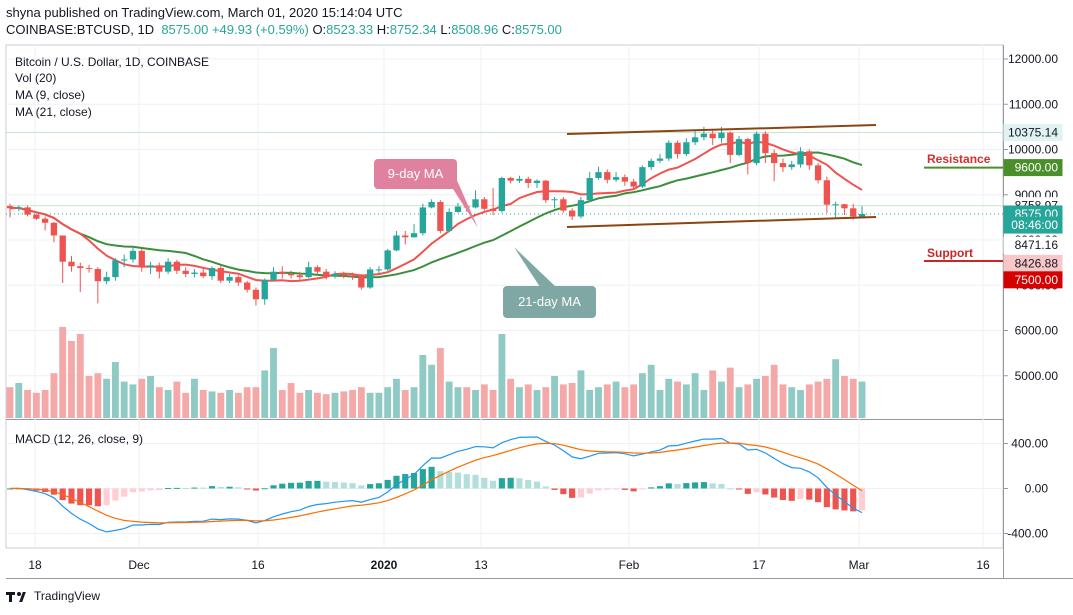 The width and height of the screenshot is (1073, 615). What do you see at coordinates (853, 398) in the screenshot?
I see `volume-bar` at bounding box center [853, 398].